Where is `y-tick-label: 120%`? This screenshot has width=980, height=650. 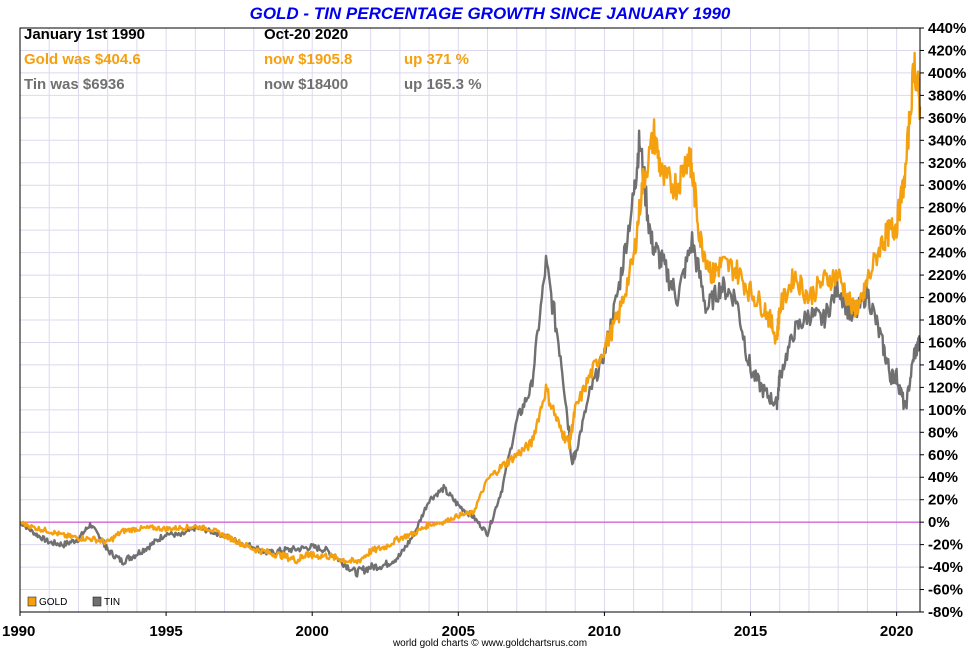 y-tick-label: 120% is located at coordinates (947, 387).